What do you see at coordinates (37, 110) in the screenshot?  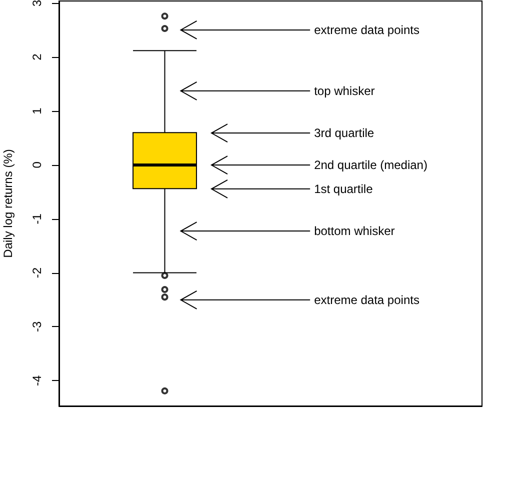 I see `y-tick-label: 1` at bounding box center [37, 110].